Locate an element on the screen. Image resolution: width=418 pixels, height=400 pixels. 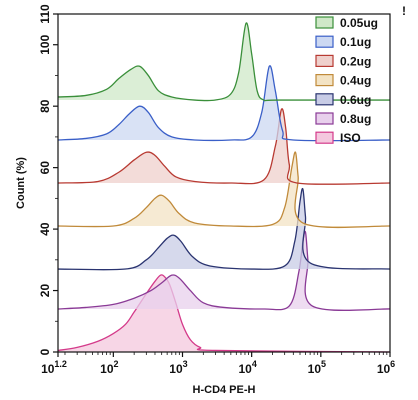
y-tick-label: 100 is located at coordinates (45, 44).